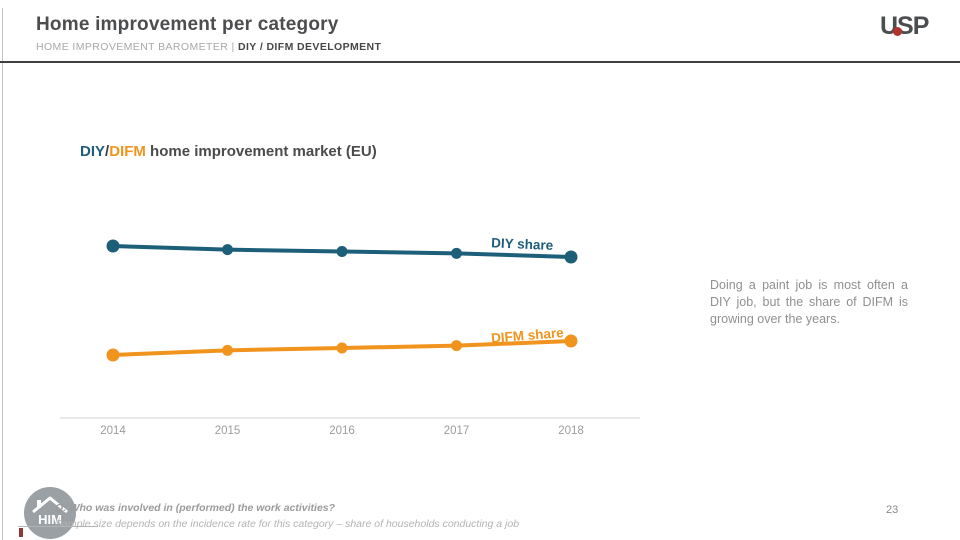 This screenshot has width=960, height=540. What do you see at coordinates (892, 510) in the screenshot?
I see `page-number: 23` at bounding box center [892, 510].